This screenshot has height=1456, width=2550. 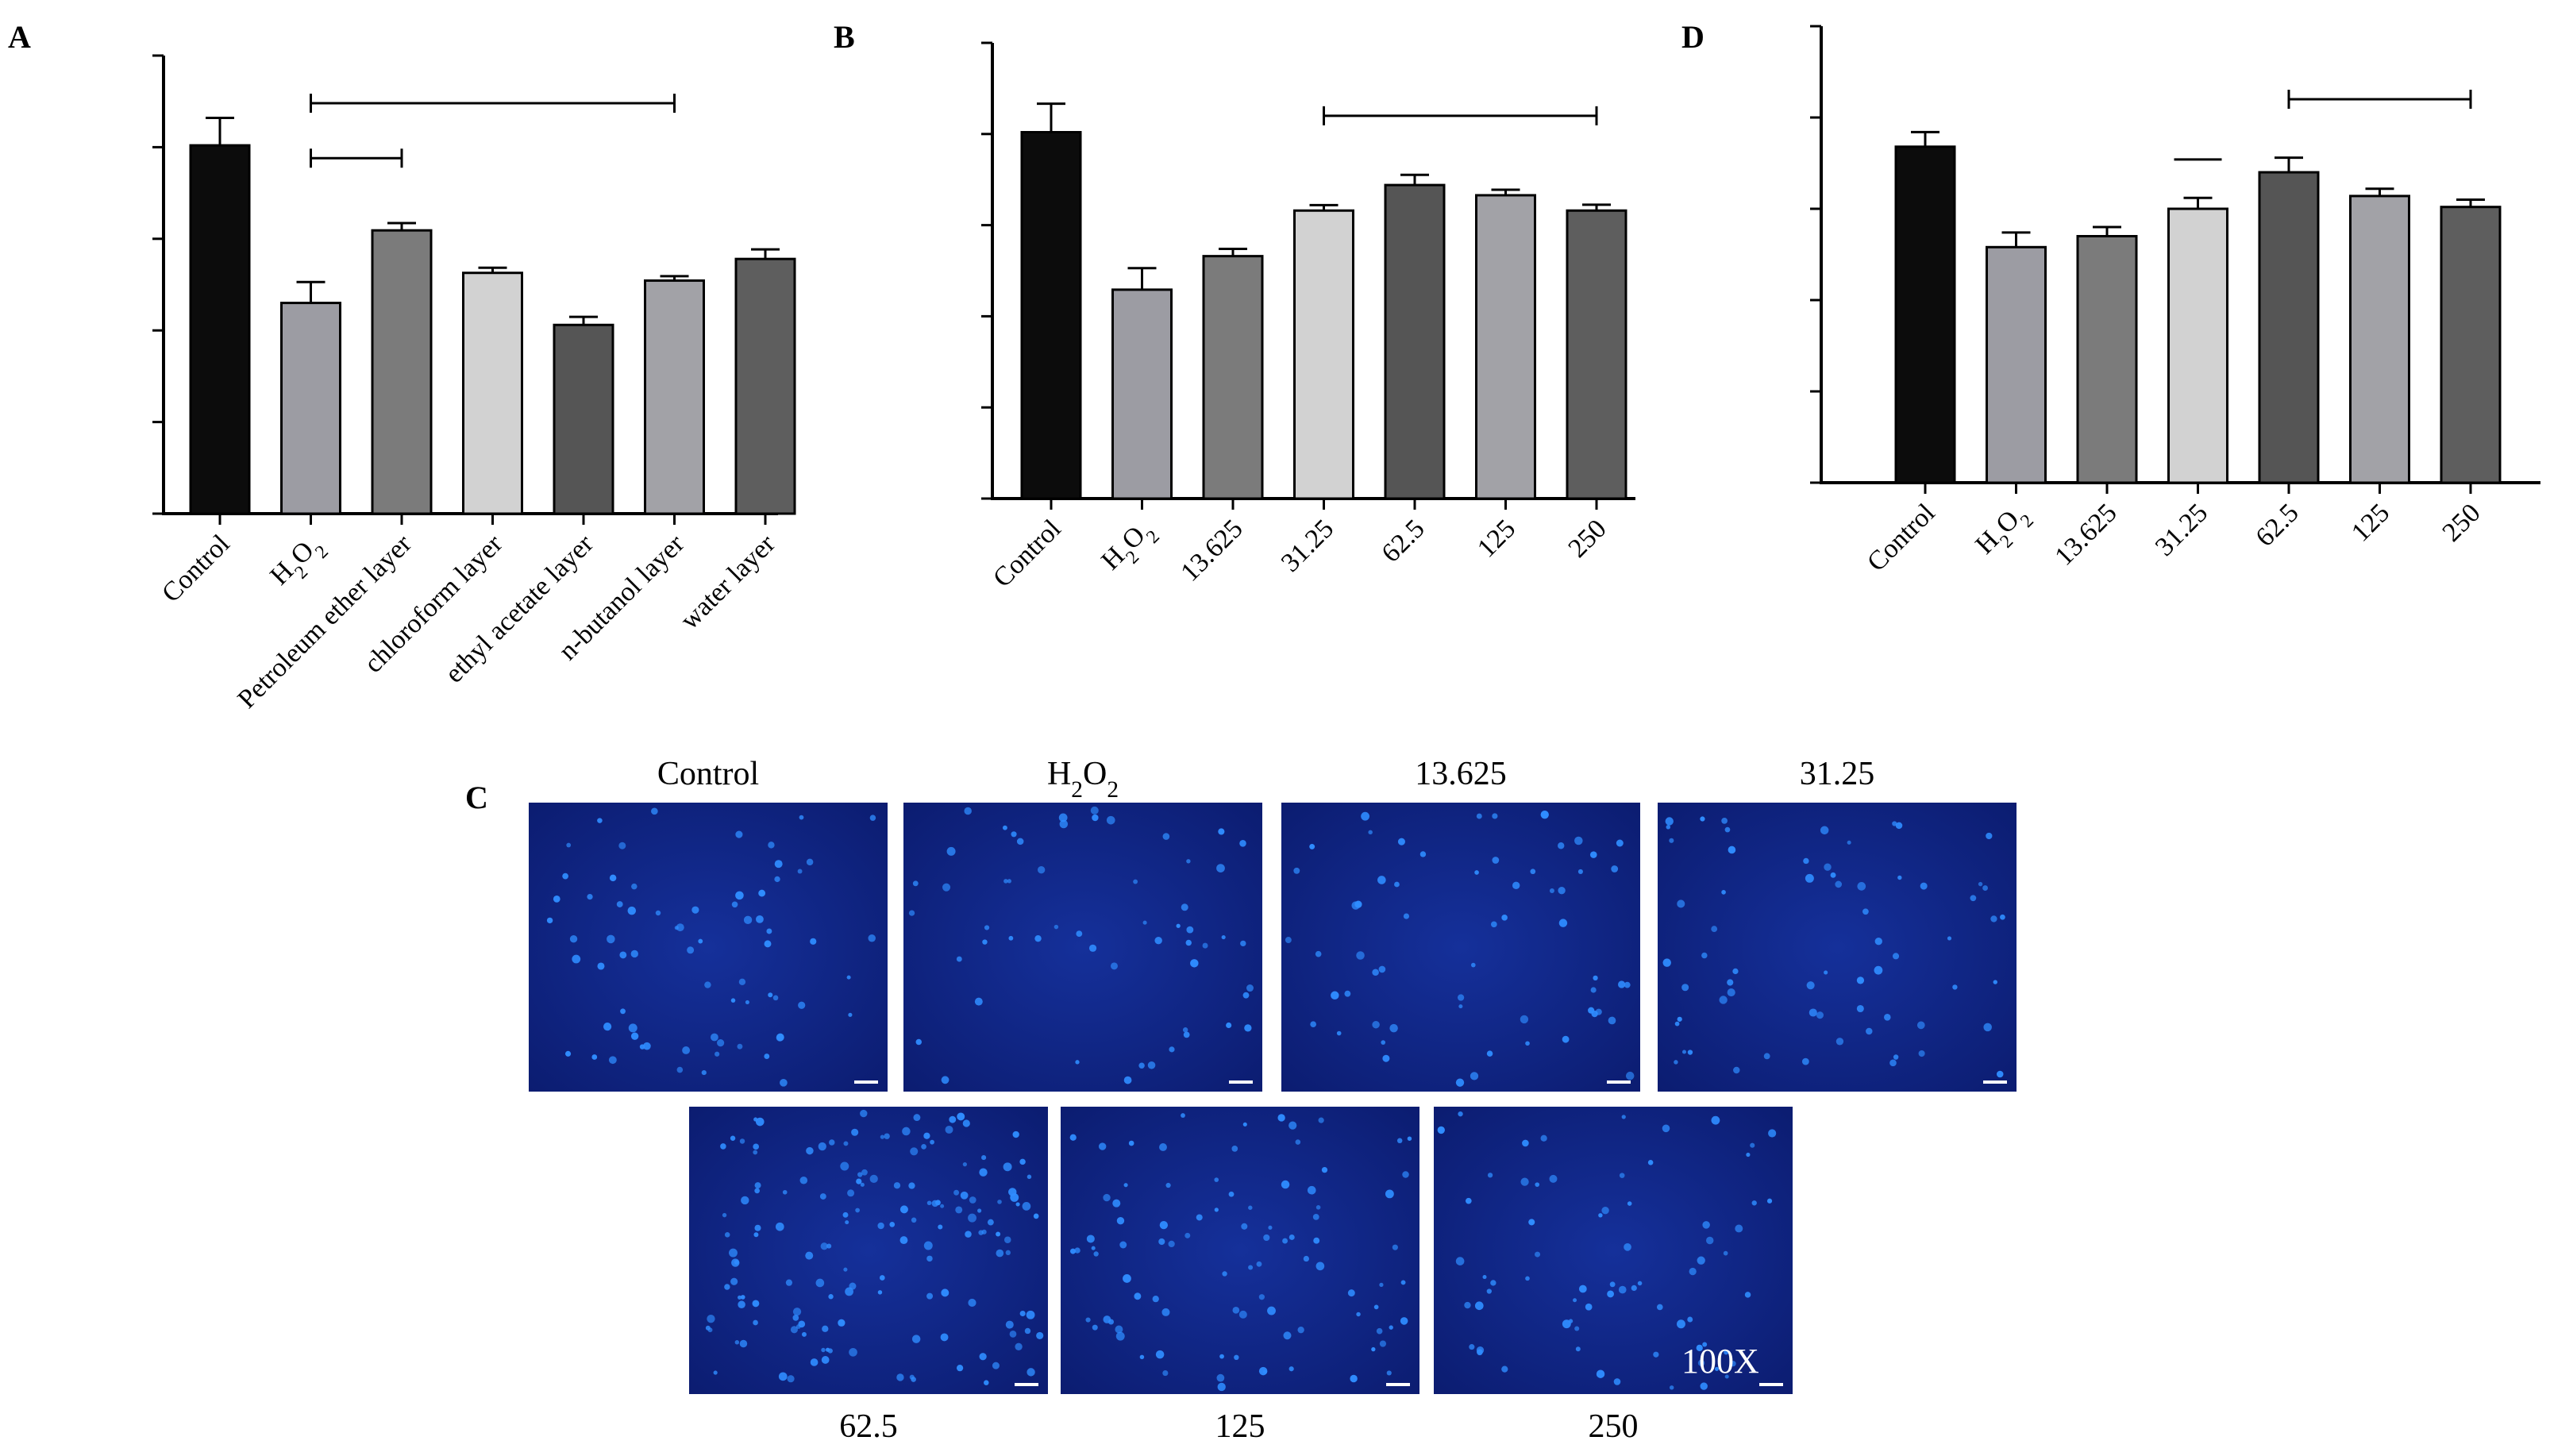 I want to click on micrograph-label: Control, so click(x=708, y=774).